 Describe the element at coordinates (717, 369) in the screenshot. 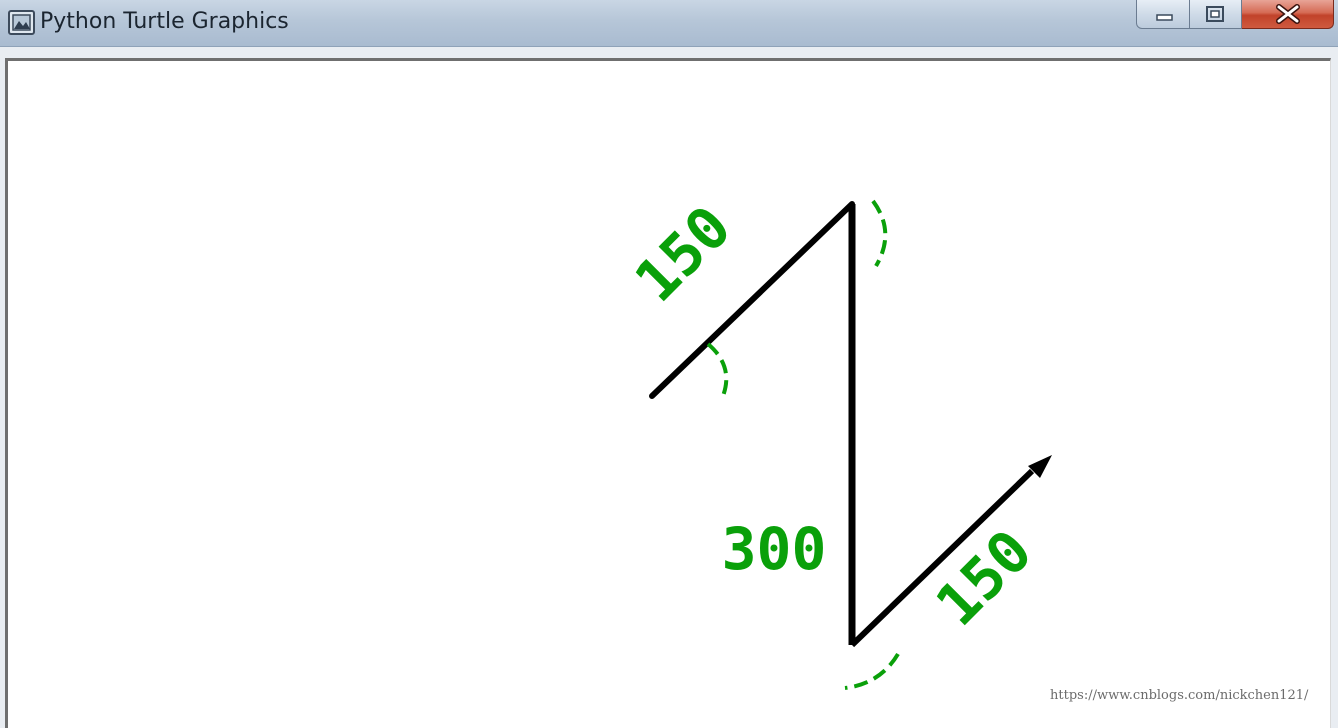

I see `angle-arc-start` at that location.